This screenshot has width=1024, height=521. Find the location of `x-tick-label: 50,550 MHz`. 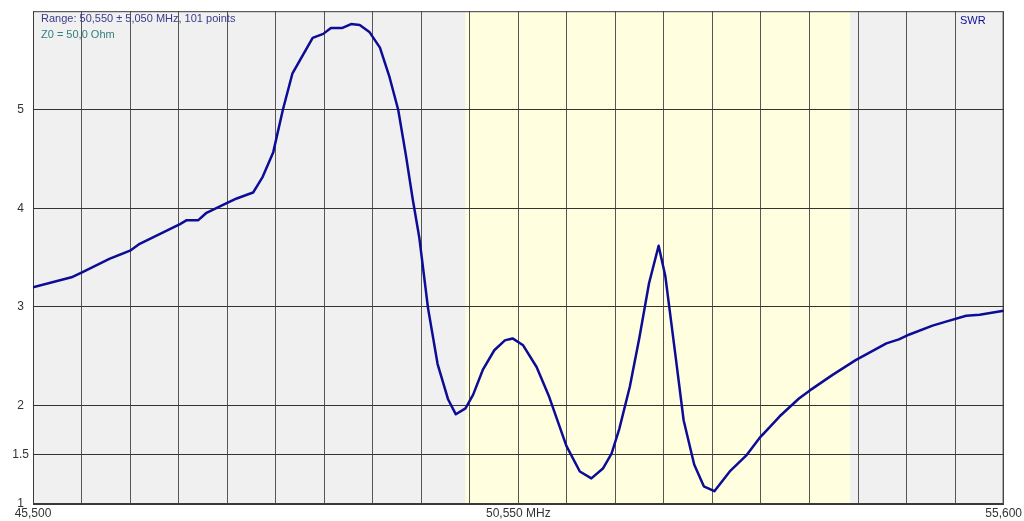

x-tick-label: 50,550 MHz is located at coordinates (518, 512).